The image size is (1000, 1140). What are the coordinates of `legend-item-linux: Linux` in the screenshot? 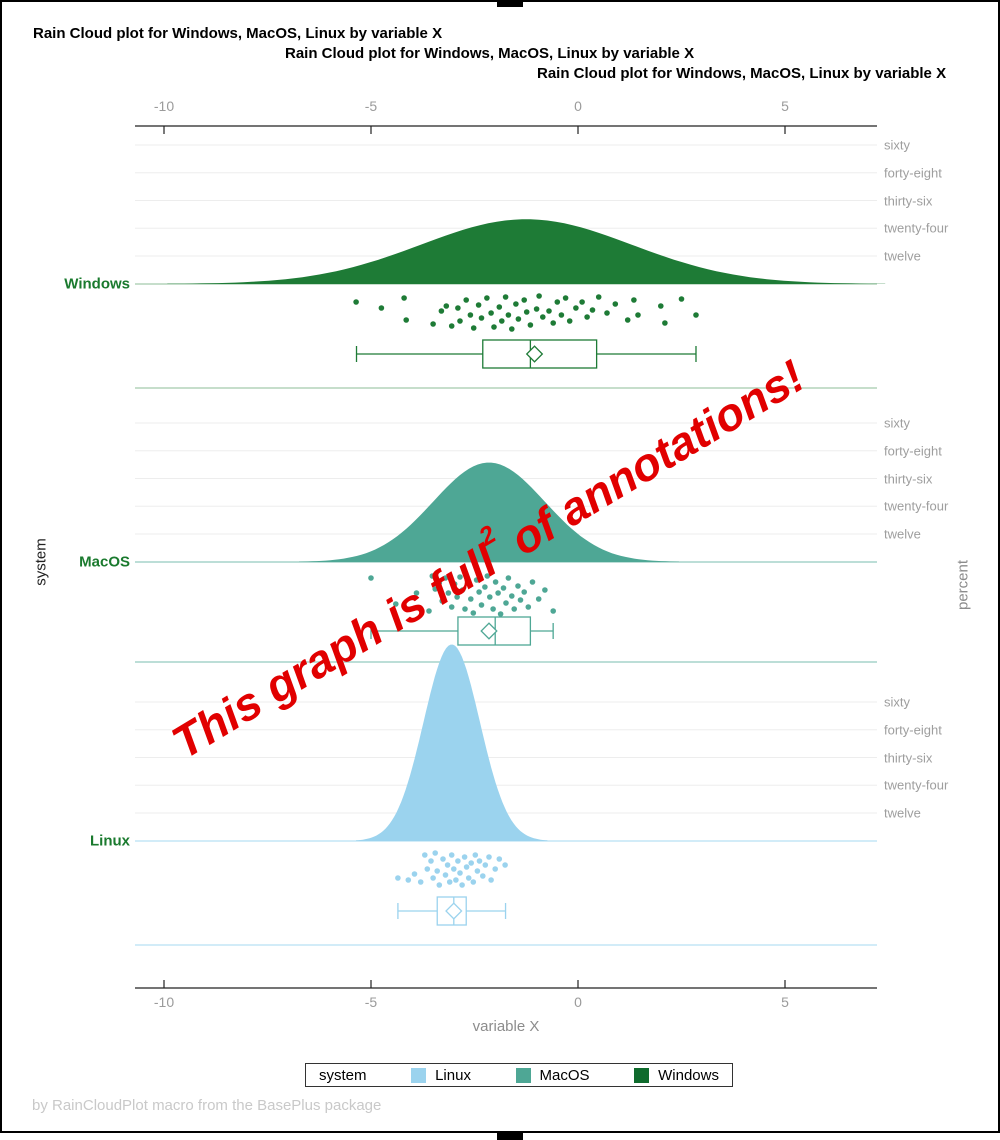 It's located at (441, 1075).